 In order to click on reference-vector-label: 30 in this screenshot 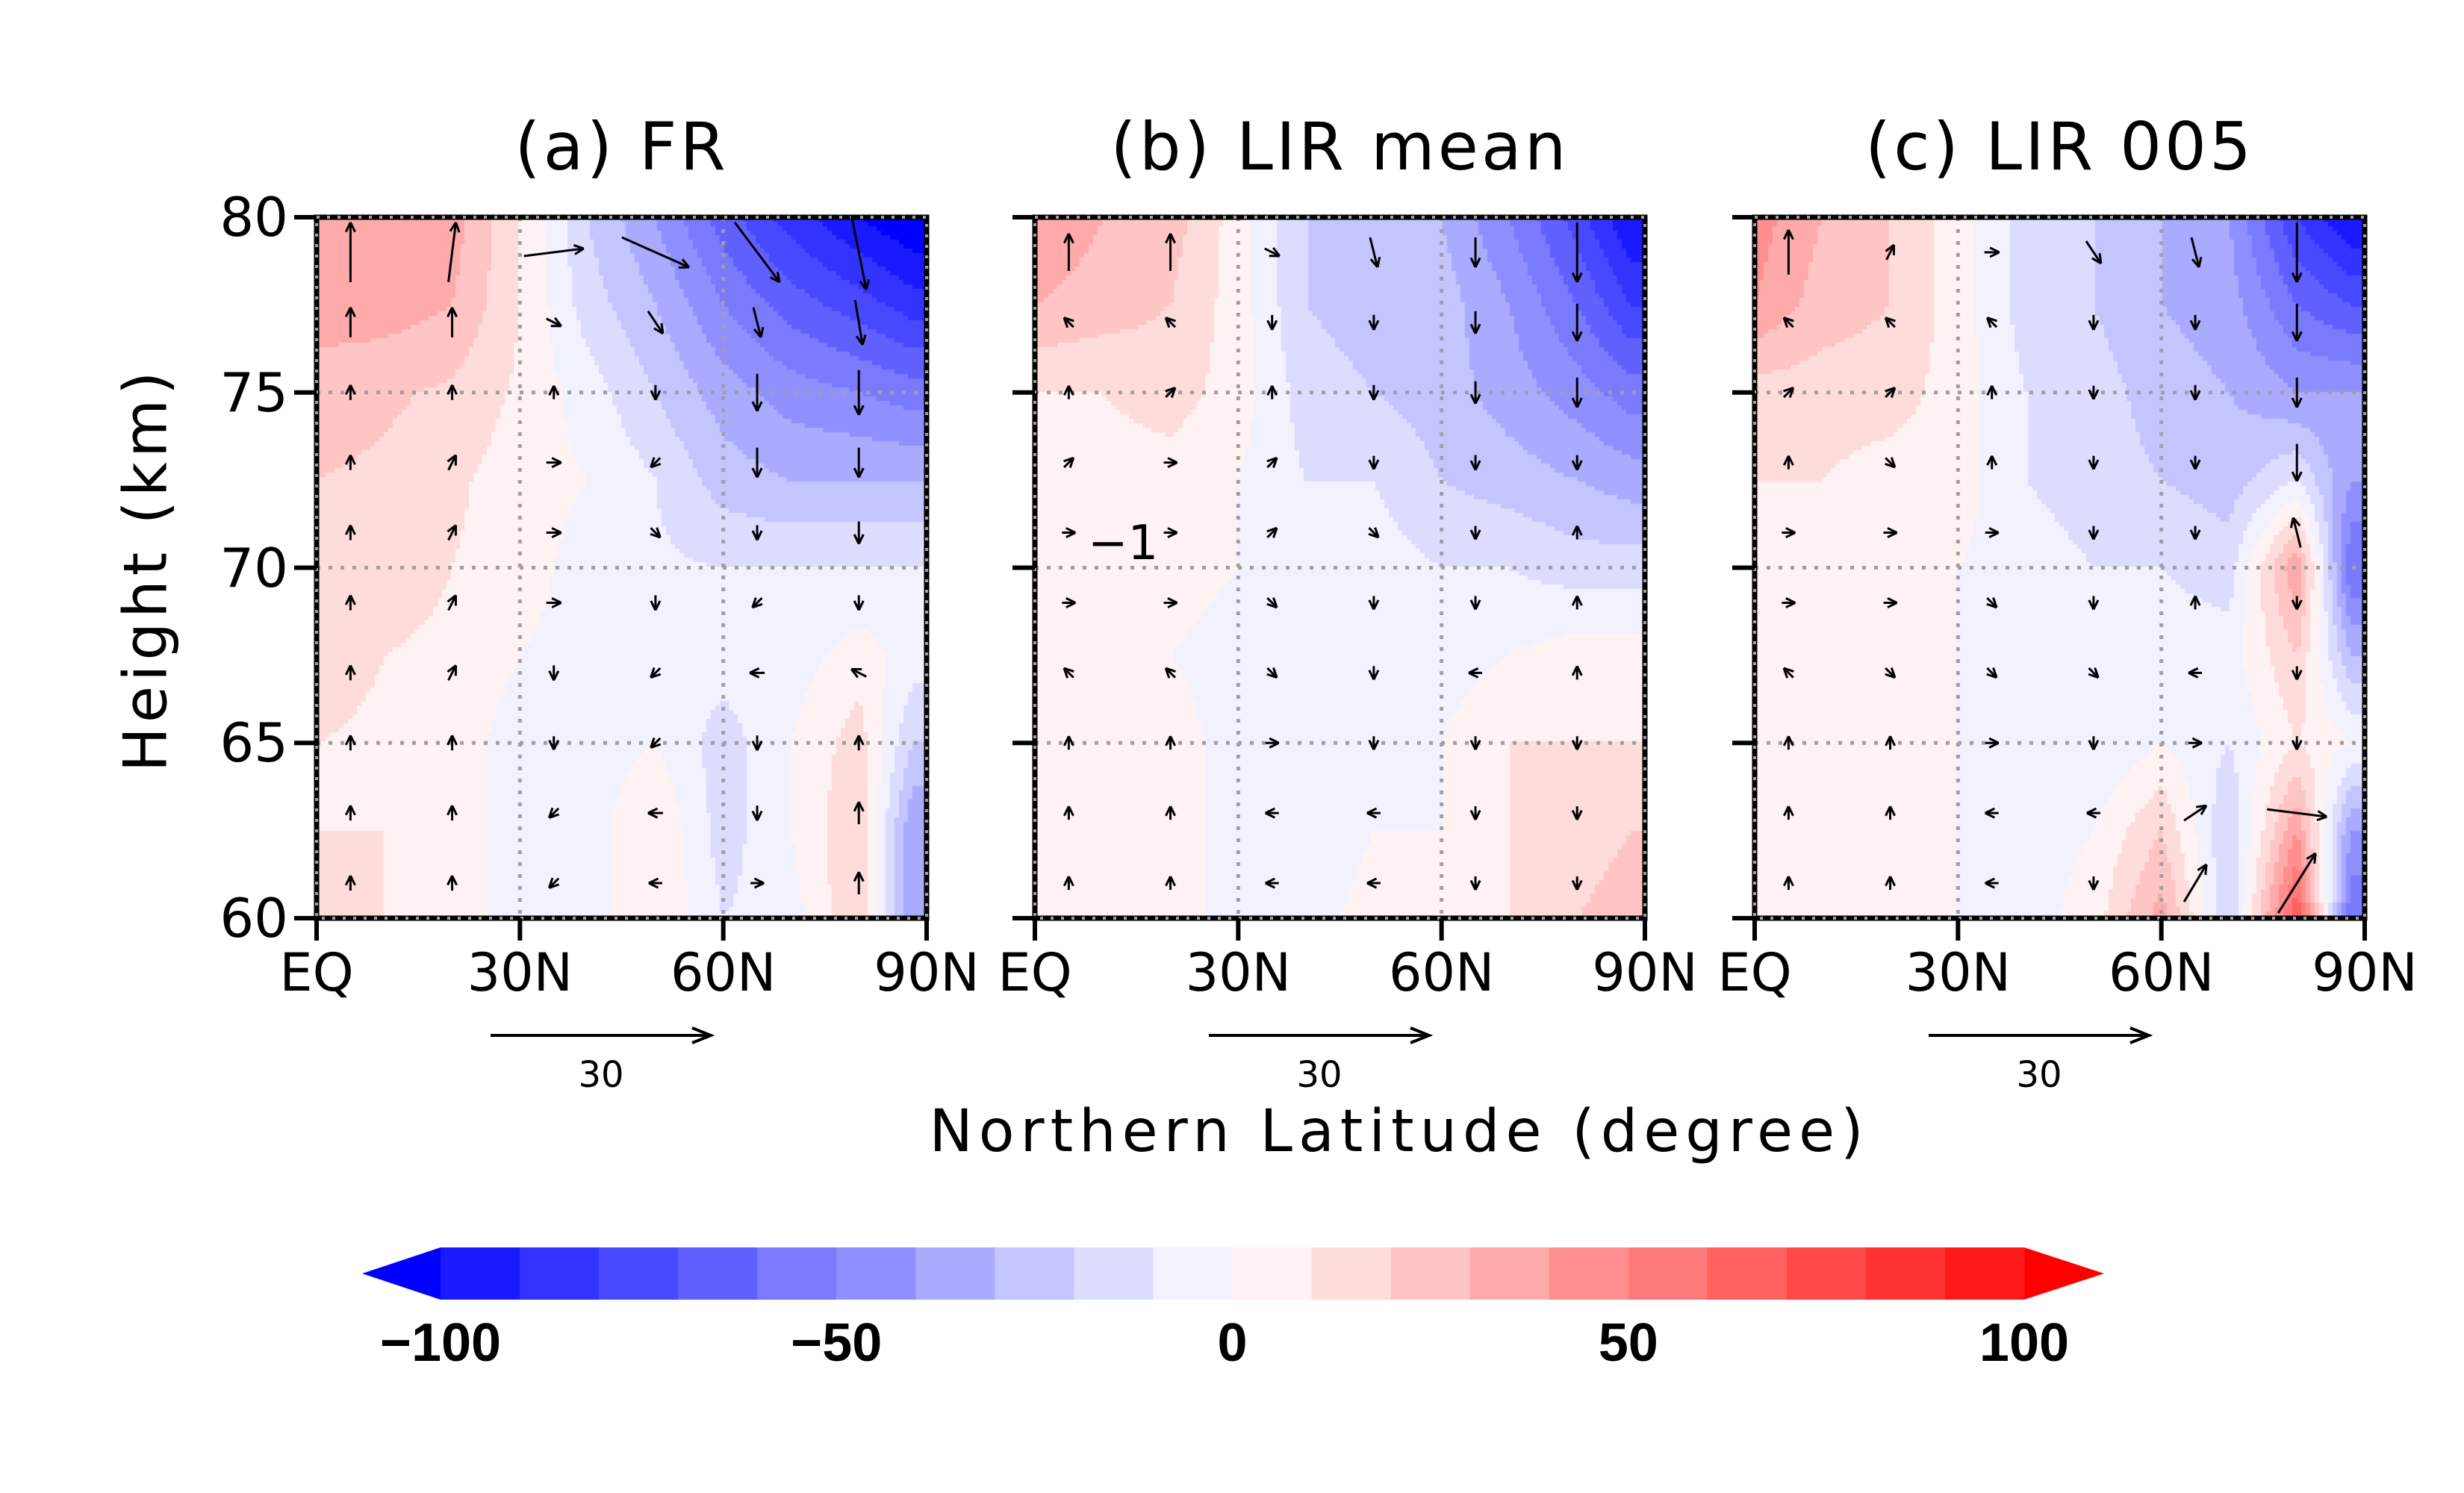, I will do `click(2039, 1075)`.